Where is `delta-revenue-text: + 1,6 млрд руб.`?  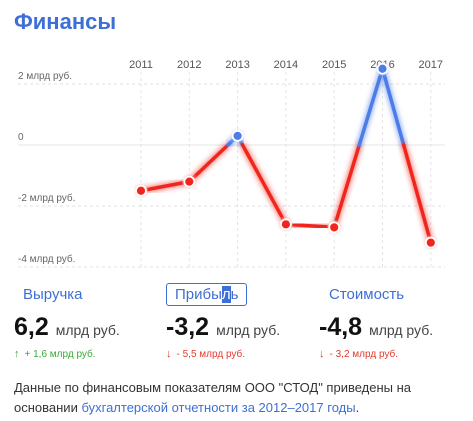
delta-revenue-text: + 1,6 млрд руб. is located at coordinates (60, 354).